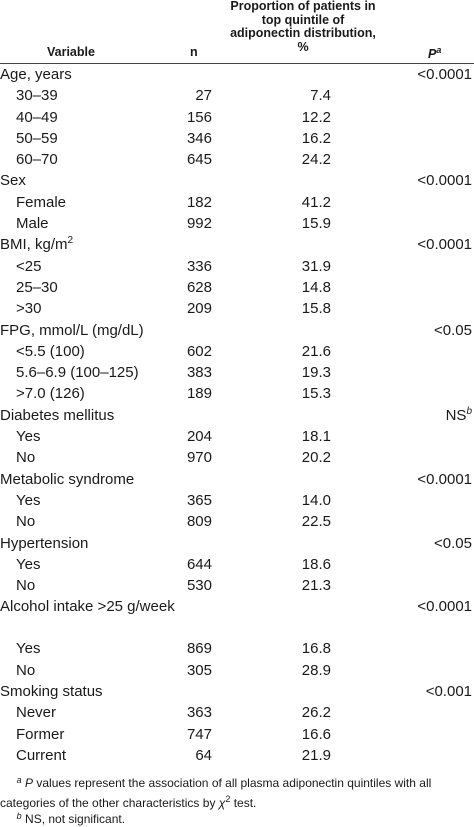 This screenshot has width=474, height=827. What do you see at coordinates (320, 96) in the screenshot?
I see `cell-proportion: 7.4` at bounding box center [320, 96].